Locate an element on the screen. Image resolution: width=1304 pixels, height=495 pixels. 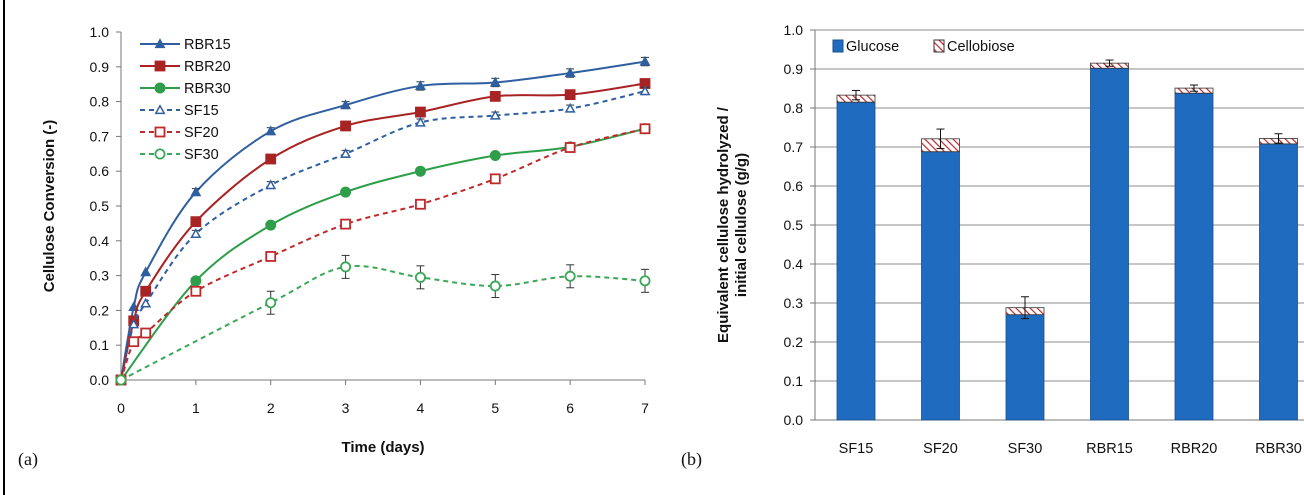
y-tick-label: 0.8 is located at coordinates (794, 108).